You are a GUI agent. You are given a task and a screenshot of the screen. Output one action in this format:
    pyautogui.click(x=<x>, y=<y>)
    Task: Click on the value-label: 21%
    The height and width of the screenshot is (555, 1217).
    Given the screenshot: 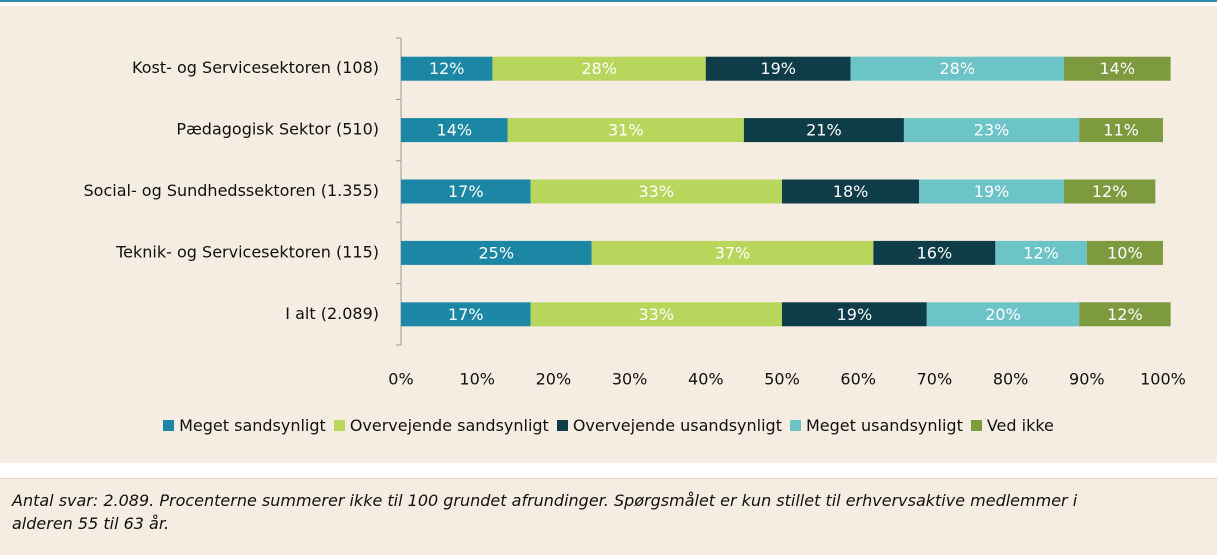 What is the action you would take?
    pyautogui.click(x=824, y=130)
    